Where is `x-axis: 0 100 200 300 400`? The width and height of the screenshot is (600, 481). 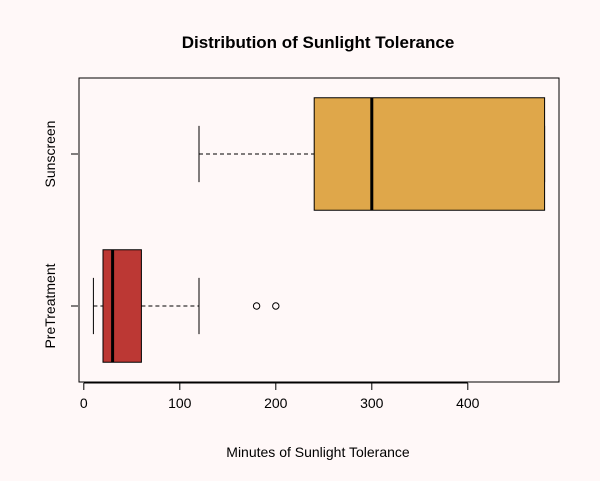
x-axis: 0 100 200 300 400 is located at coordinates (280, 396).